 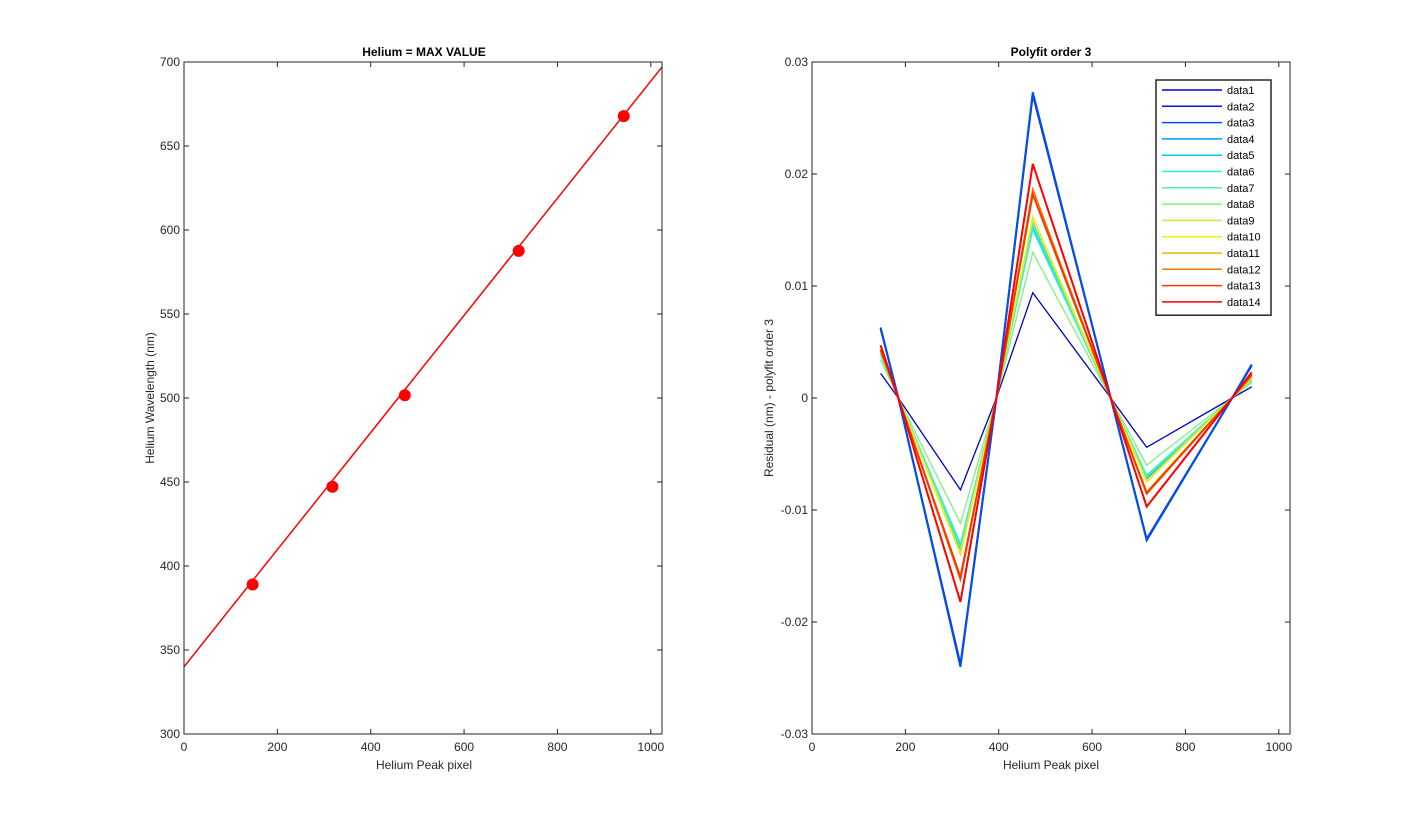 I want to click on right-x-tick-label: 800, so click(x=1185, y=747).